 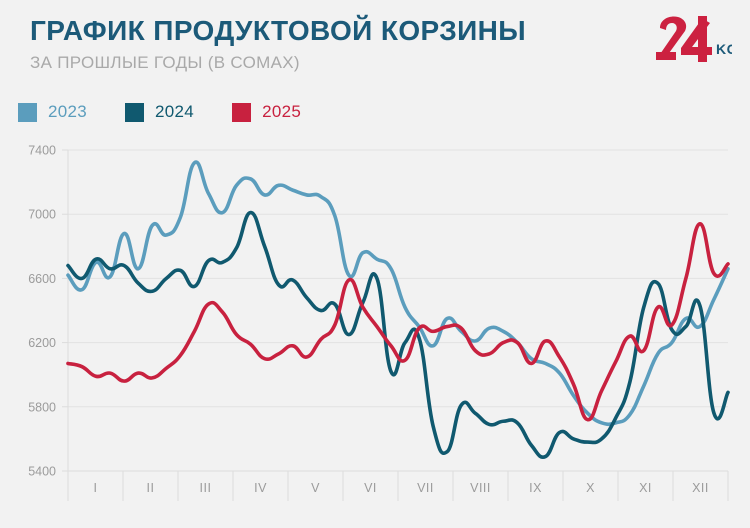 What do you see at coordinates (42, 472) in the screenshot?
I see `y-tick-label: 5400` at bounding box center [42, 472].